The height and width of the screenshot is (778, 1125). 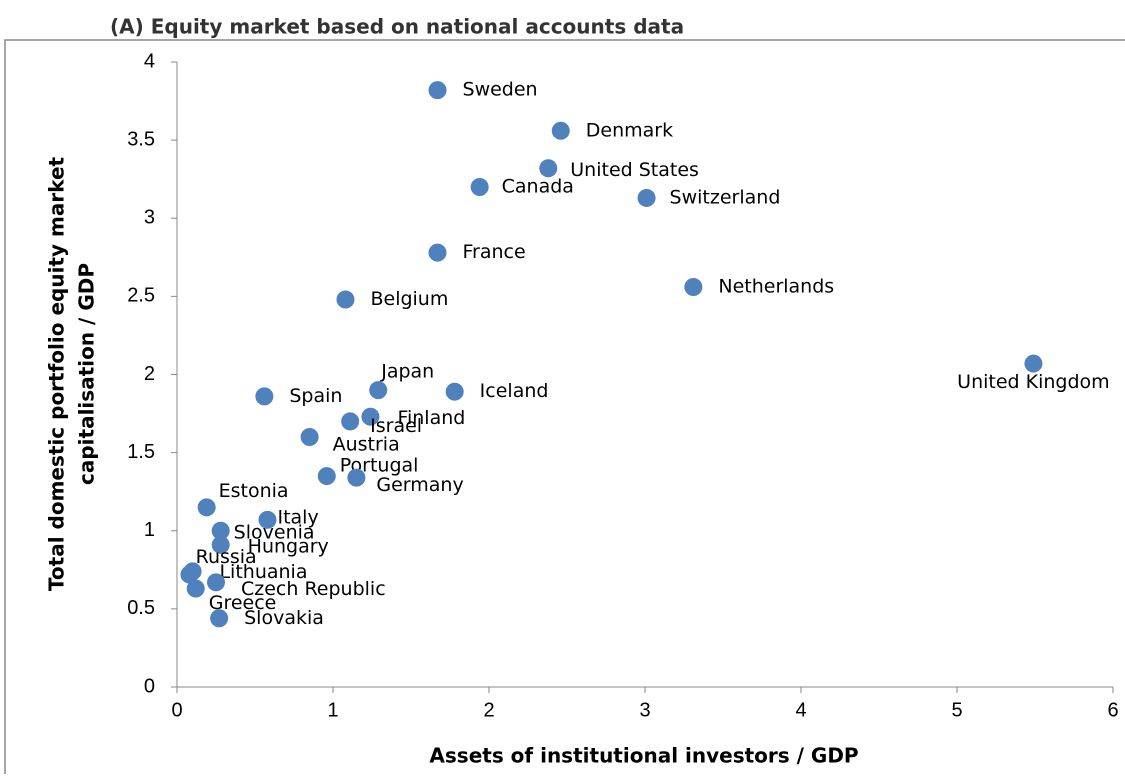 What do you see at coordinates (1033, 382) in the screenshot?
I see `point-label: United Kingdom` at bounding box center [1033, 382].